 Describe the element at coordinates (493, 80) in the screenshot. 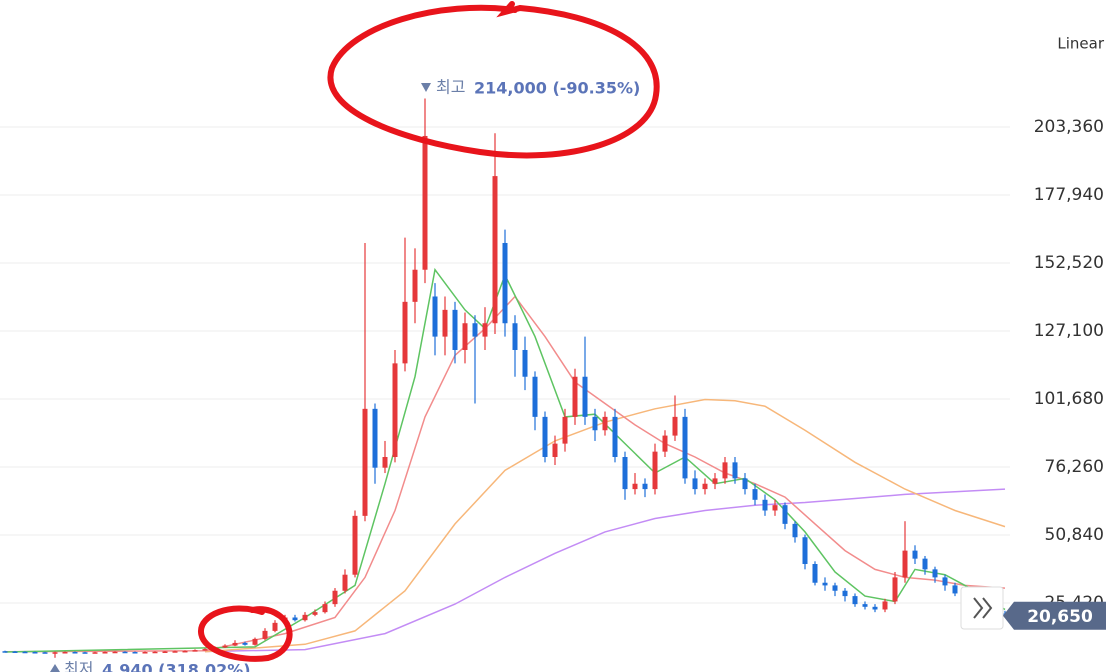

I see `highlight-circle` at that location.